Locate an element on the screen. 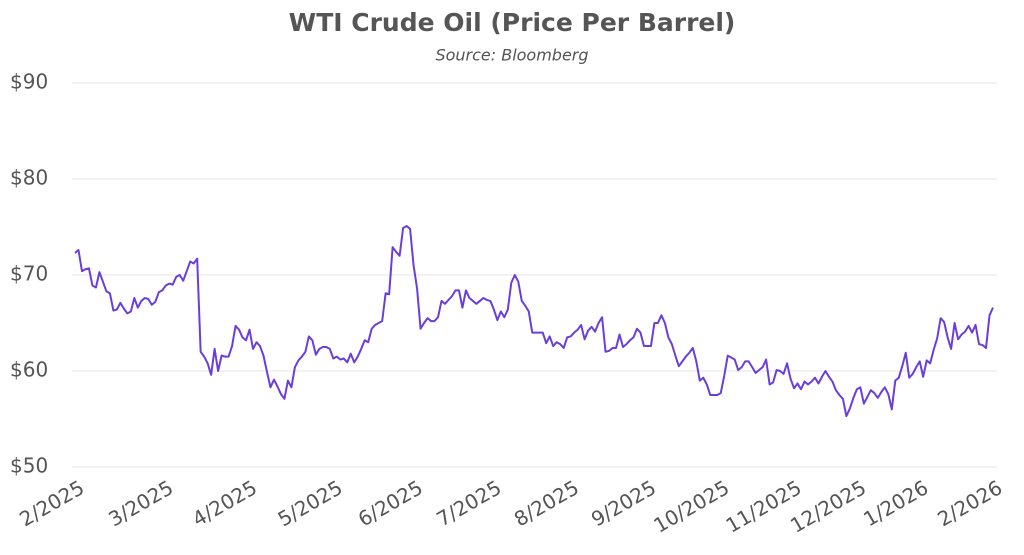 This screenshot has width=1024, height=555. x-tick-label: 10/2025 is located at coordinates (691, 506).